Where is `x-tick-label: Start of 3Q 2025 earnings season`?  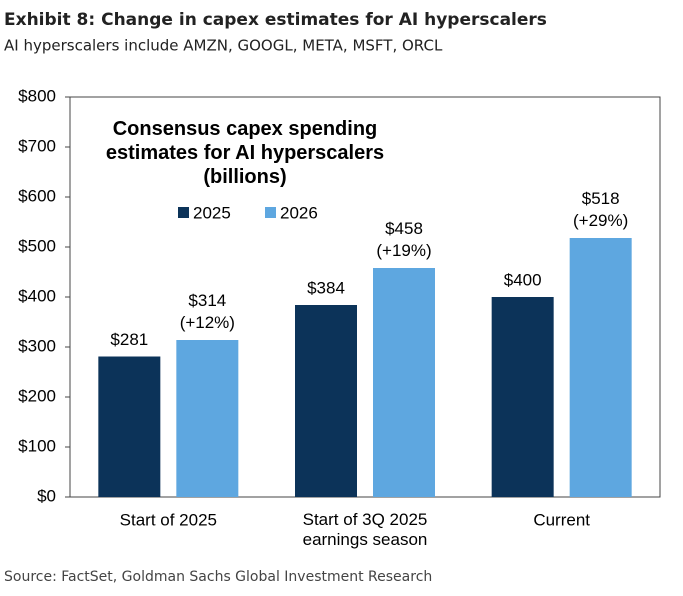
x-tick-label: Start of 3Q 2025 earnings season is located at coordinates (365, 529).